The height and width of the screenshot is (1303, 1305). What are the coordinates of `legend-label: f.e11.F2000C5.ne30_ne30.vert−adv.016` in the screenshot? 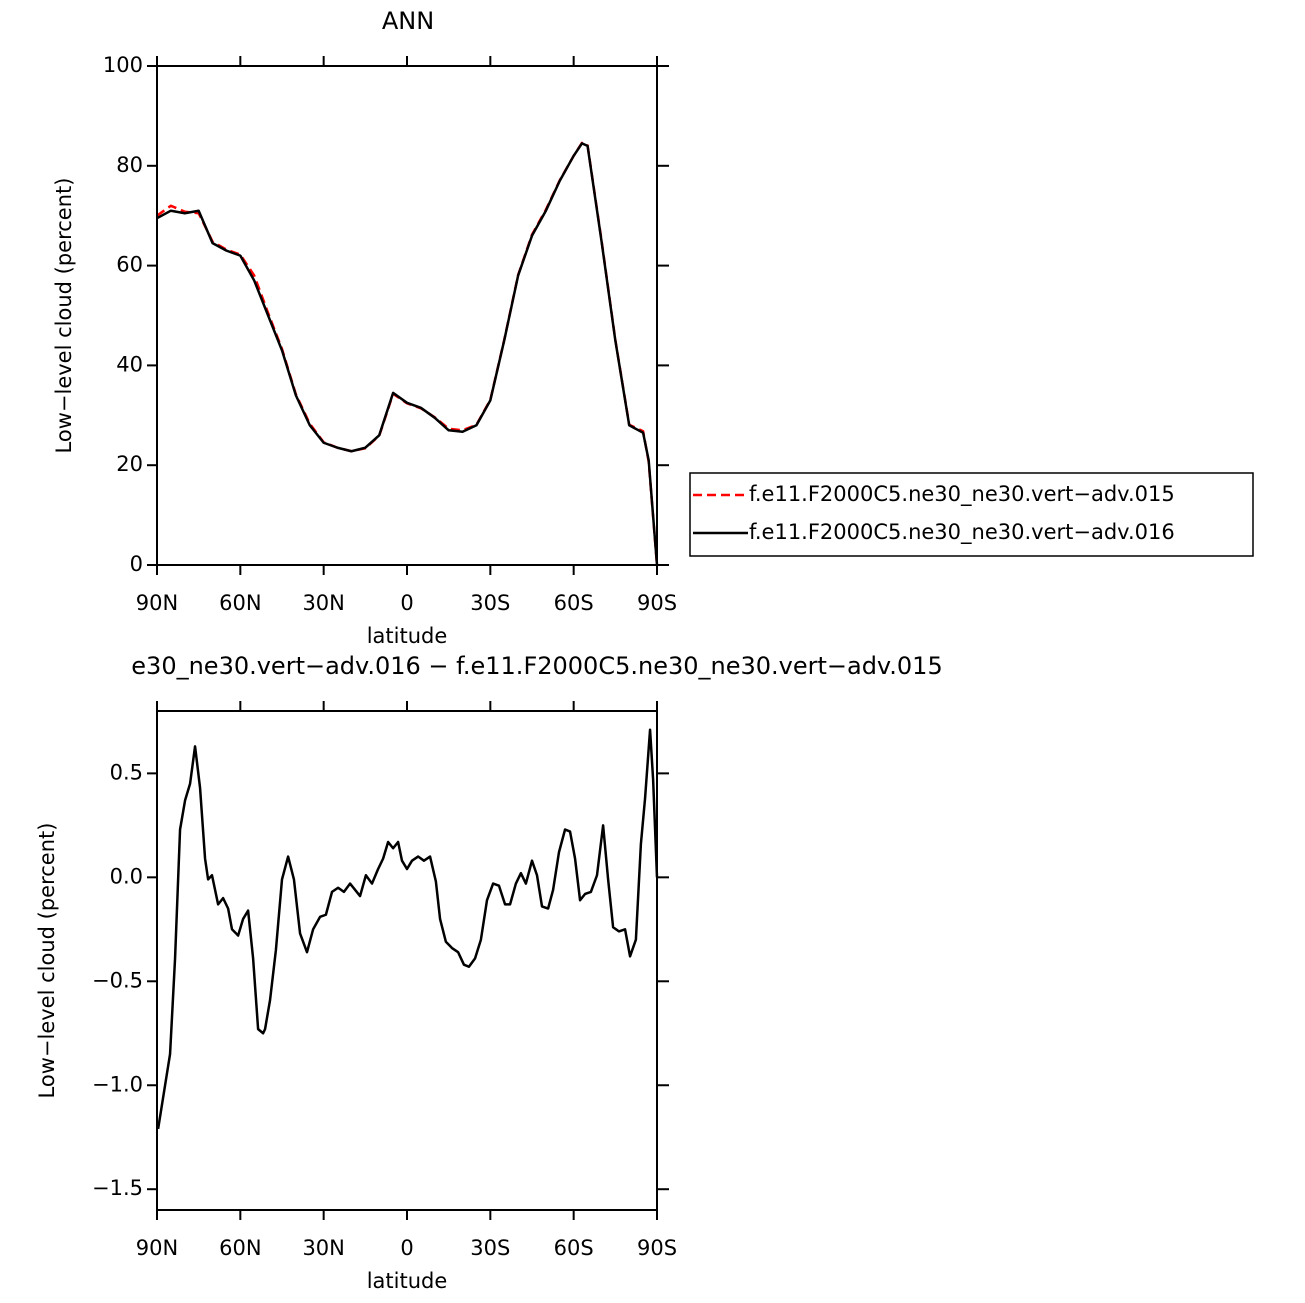 It's located at (962, 532).